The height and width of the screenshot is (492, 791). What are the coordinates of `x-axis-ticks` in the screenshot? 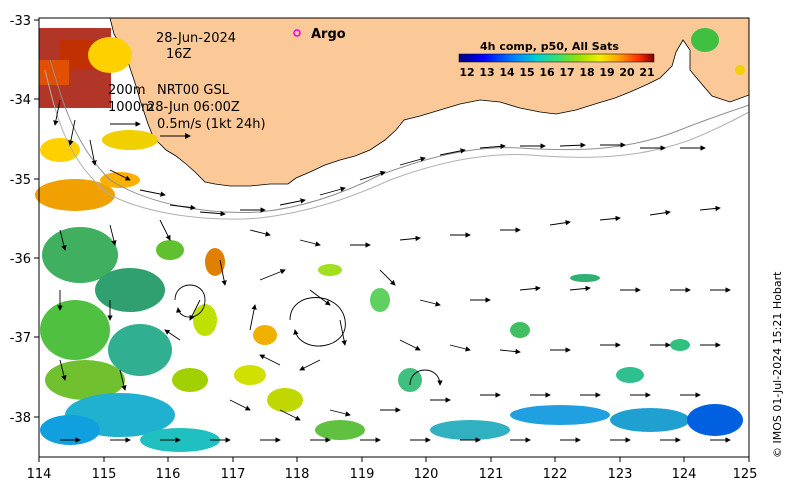 It's located at (394, 459).